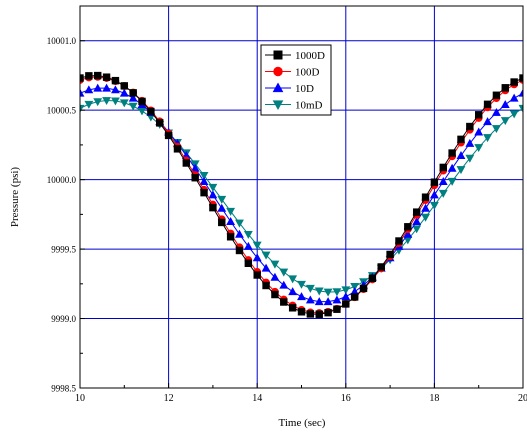 The image size is (527, 434). What do you see at coordinates (289, 88) in the screenshot?
I see `legend-entry: 10D` at bounding box center [289, 88].